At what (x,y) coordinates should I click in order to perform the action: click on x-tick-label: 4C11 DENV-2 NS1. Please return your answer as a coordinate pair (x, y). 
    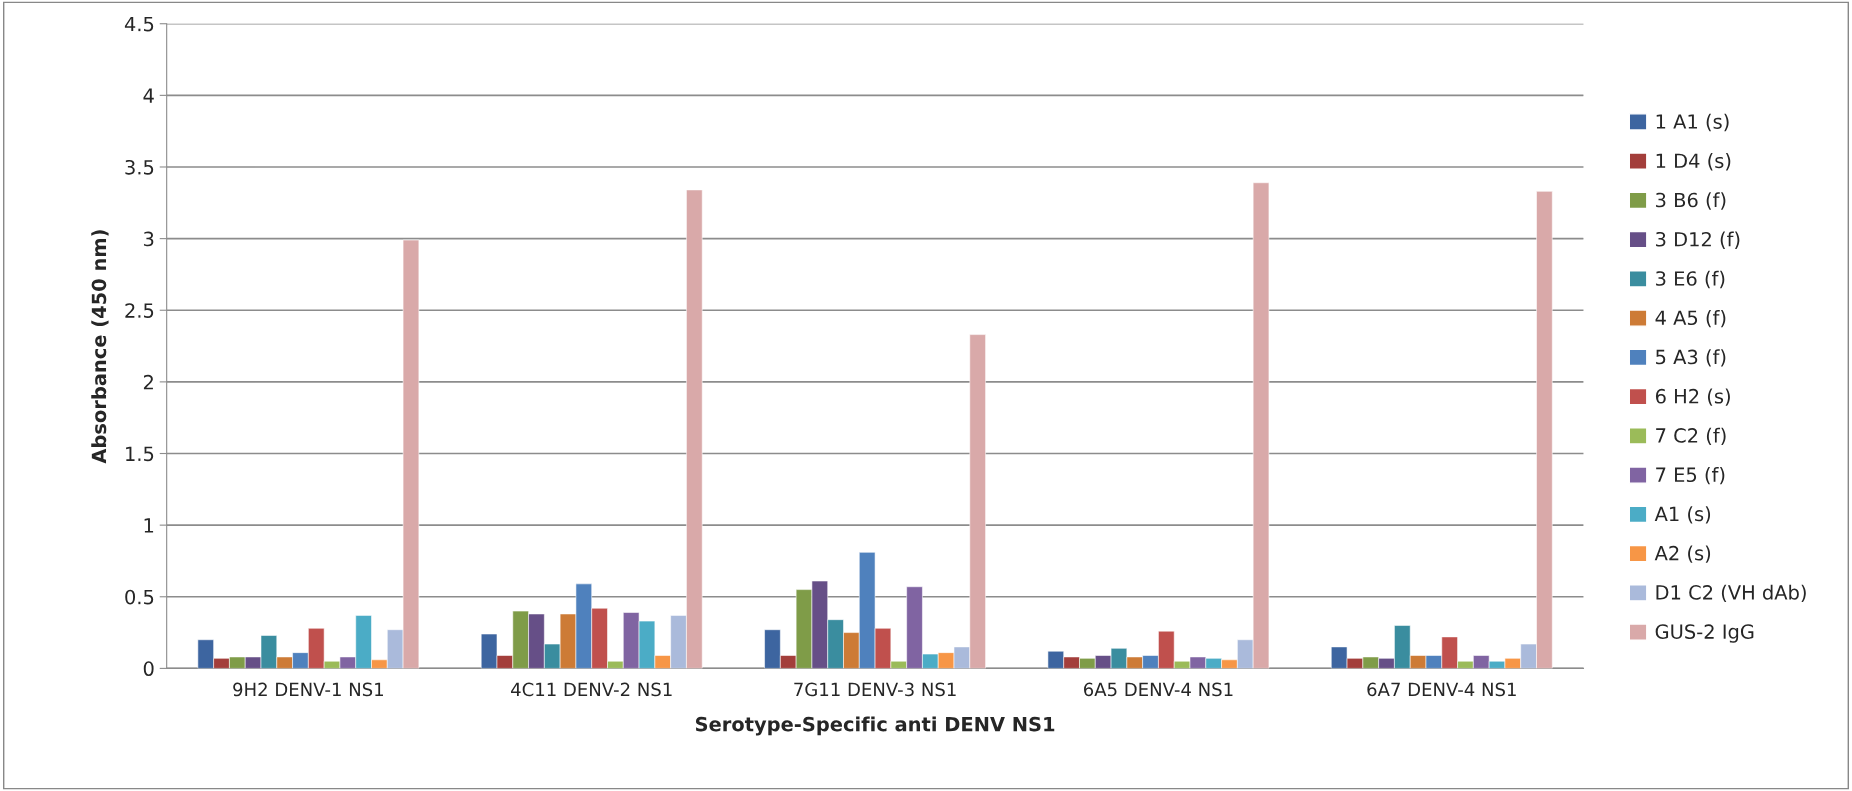
    Looking at the image, I should click on (591, 689).